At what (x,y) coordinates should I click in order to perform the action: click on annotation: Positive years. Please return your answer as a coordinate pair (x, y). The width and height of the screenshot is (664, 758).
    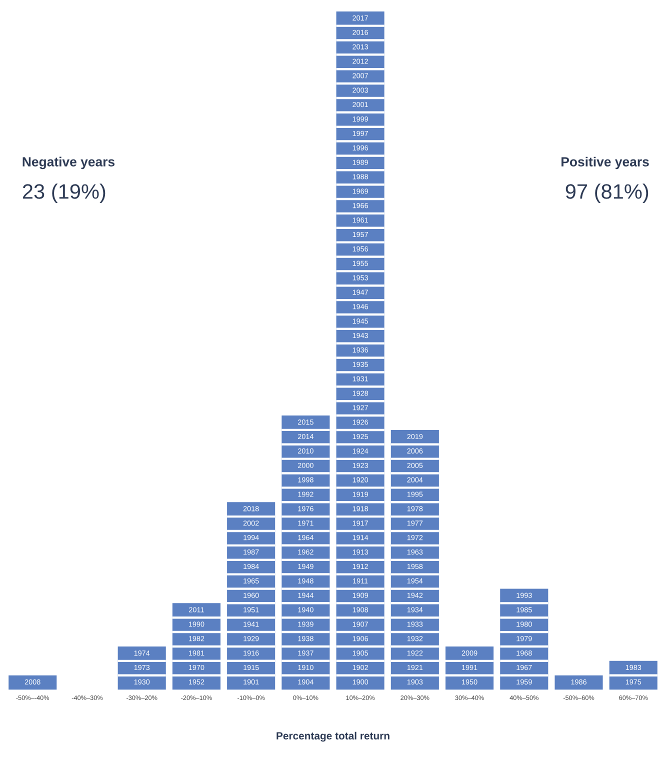
    Looking at the image, I should click on (605, 163).